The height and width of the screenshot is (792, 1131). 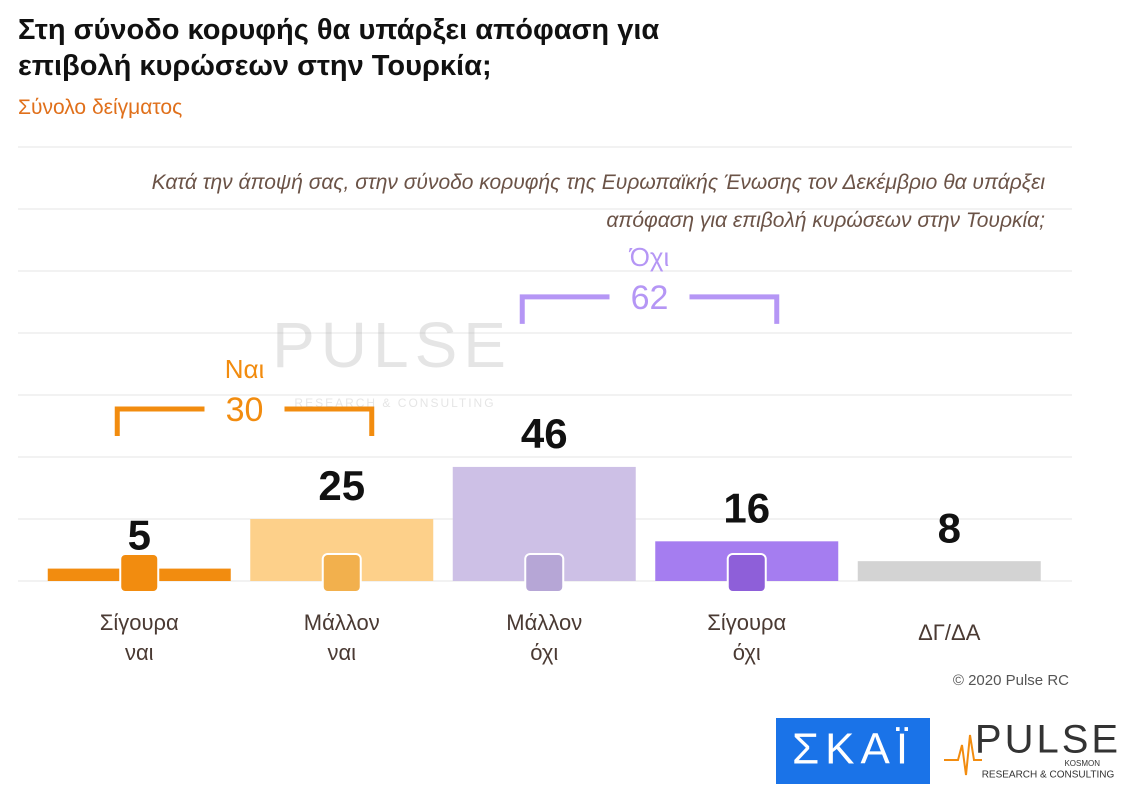 I want to click on value-label: 25, so click(x=341, y=485).